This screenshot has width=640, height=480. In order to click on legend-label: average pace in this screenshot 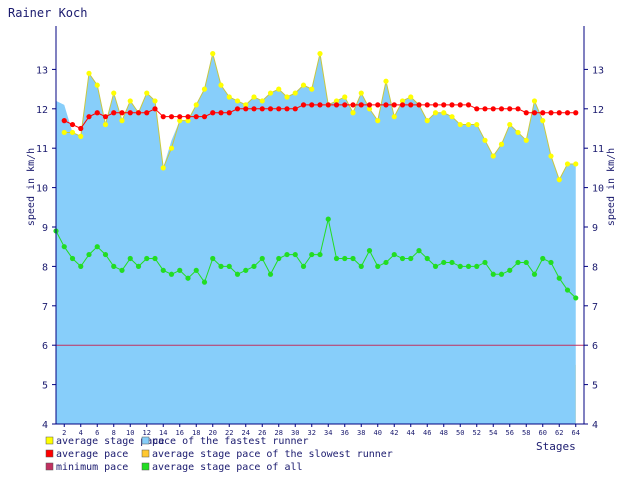, I will do `click(92, 454)`.